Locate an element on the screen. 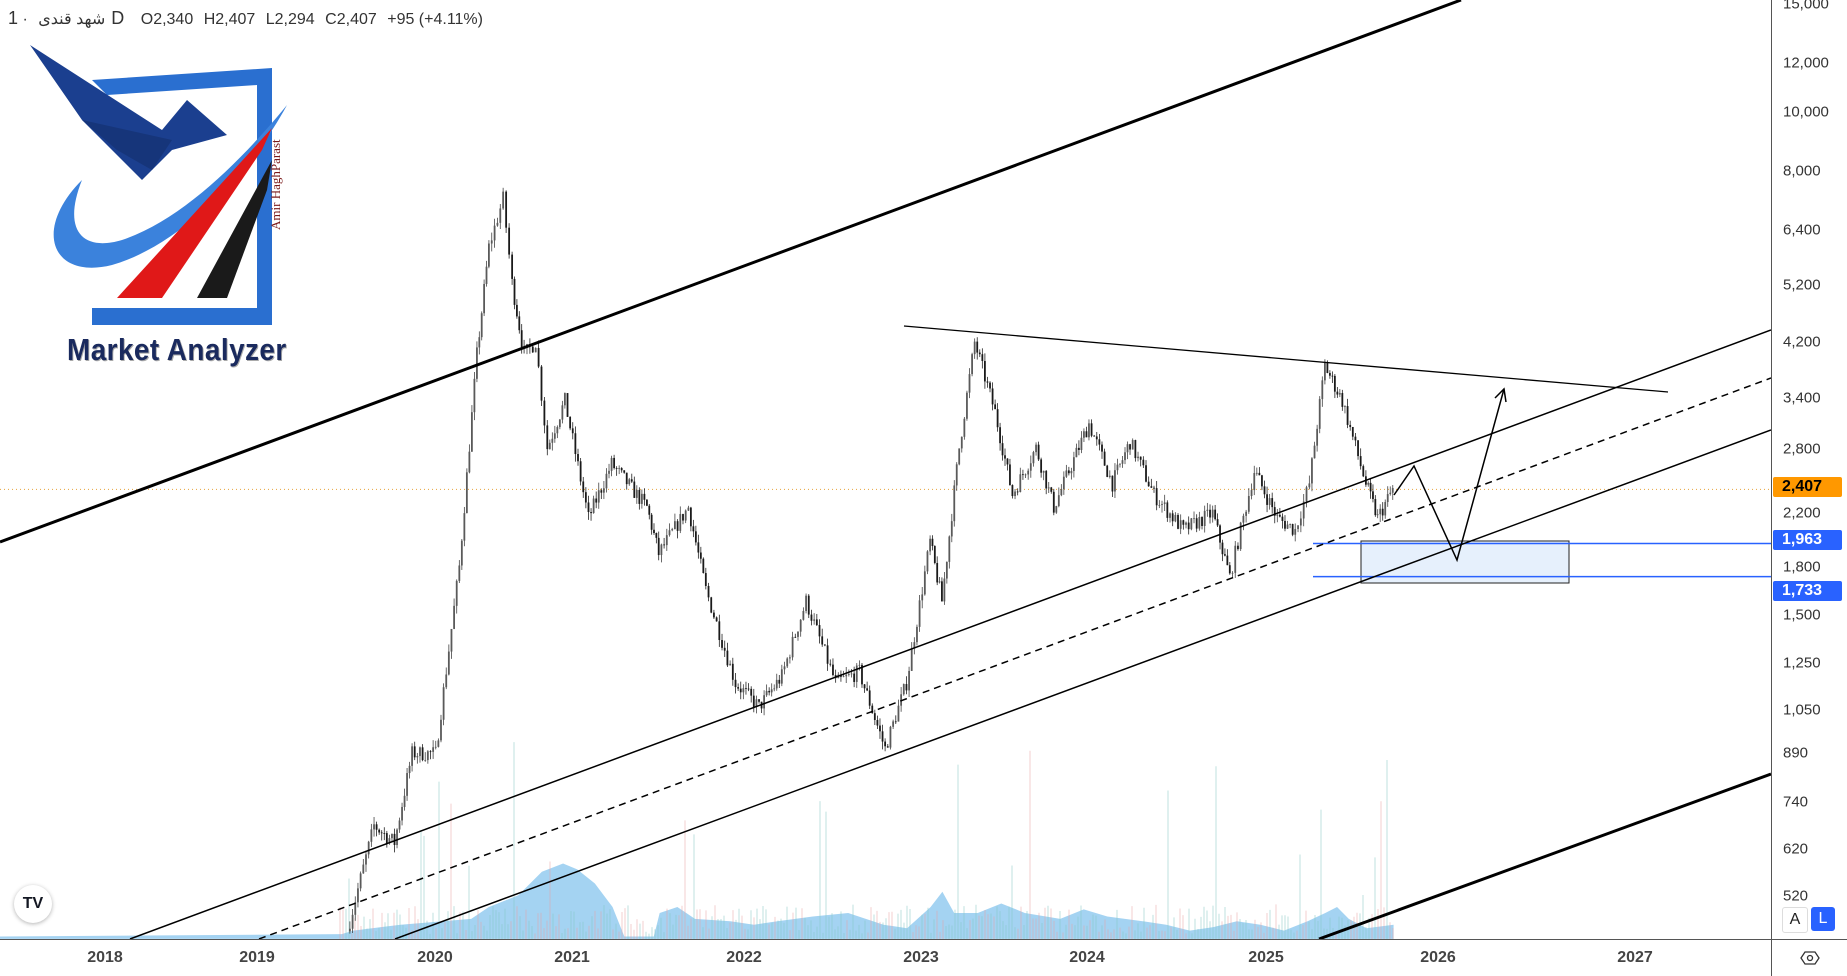  interval: 1D is located at coordinates (66, 18).